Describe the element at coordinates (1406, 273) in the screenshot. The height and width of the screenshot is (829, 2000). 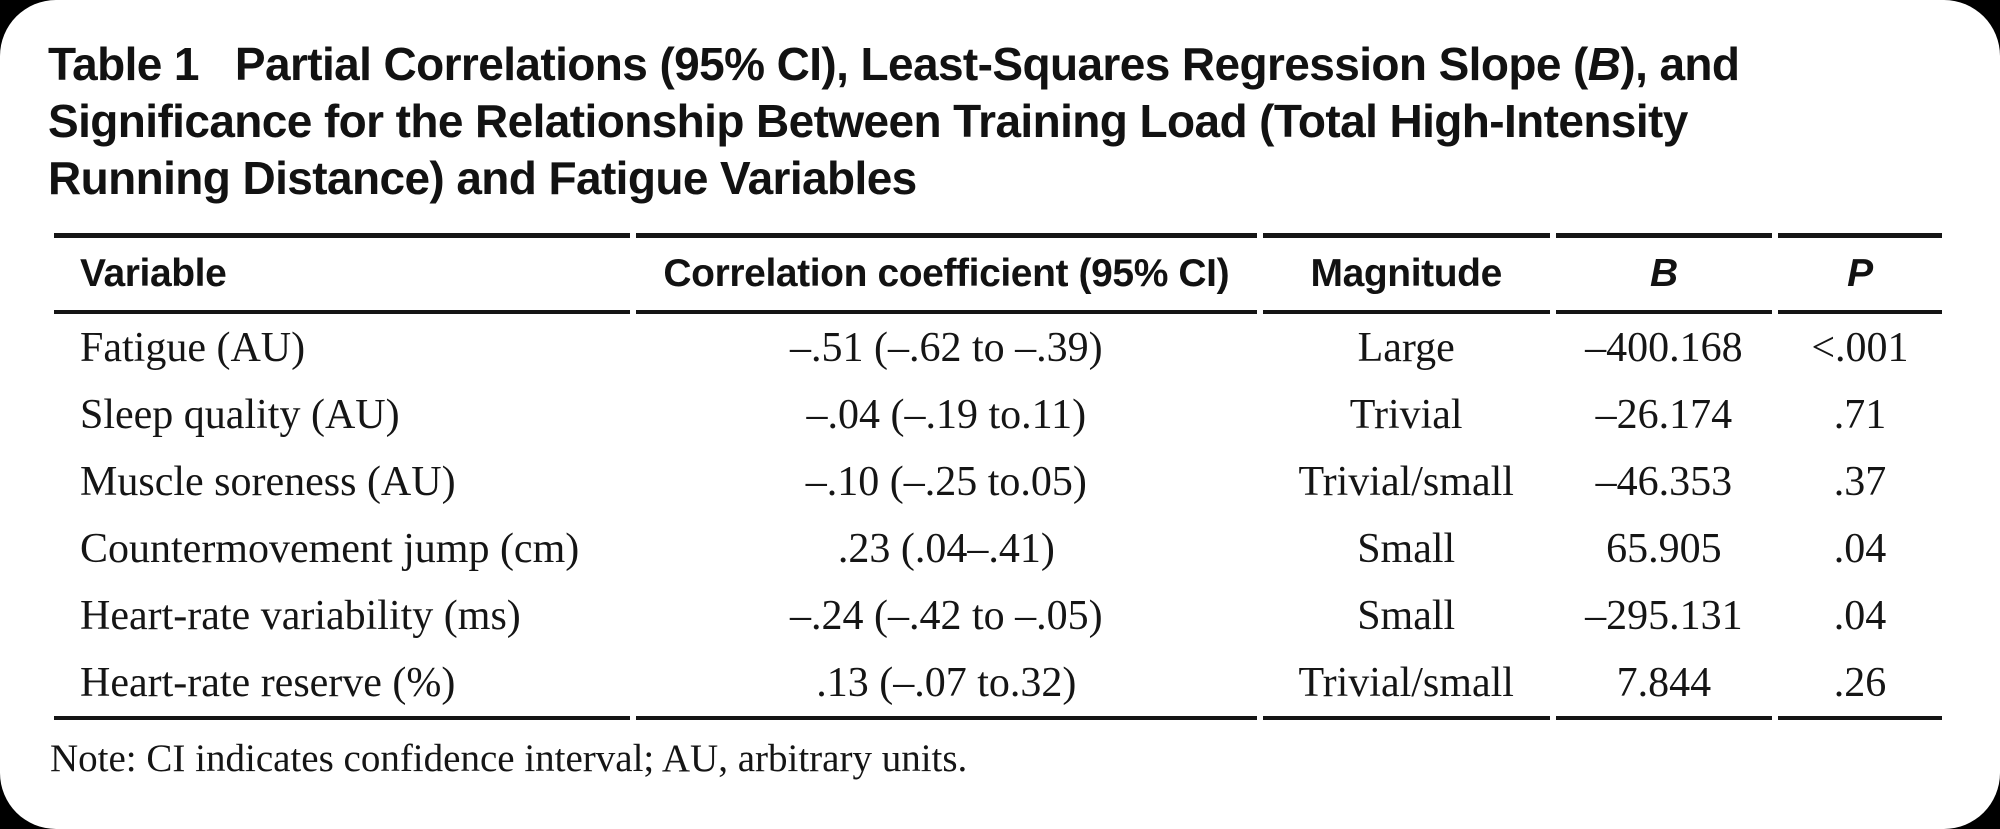
I see `column-header-magnitude: Magnitude` at that location.